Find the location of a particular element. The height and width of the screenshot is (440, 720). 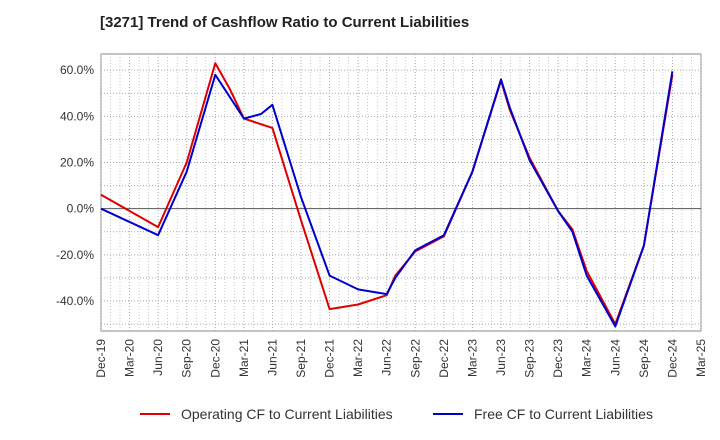

x-tick-label: Sep-21 is located at coordinates (301, 358).